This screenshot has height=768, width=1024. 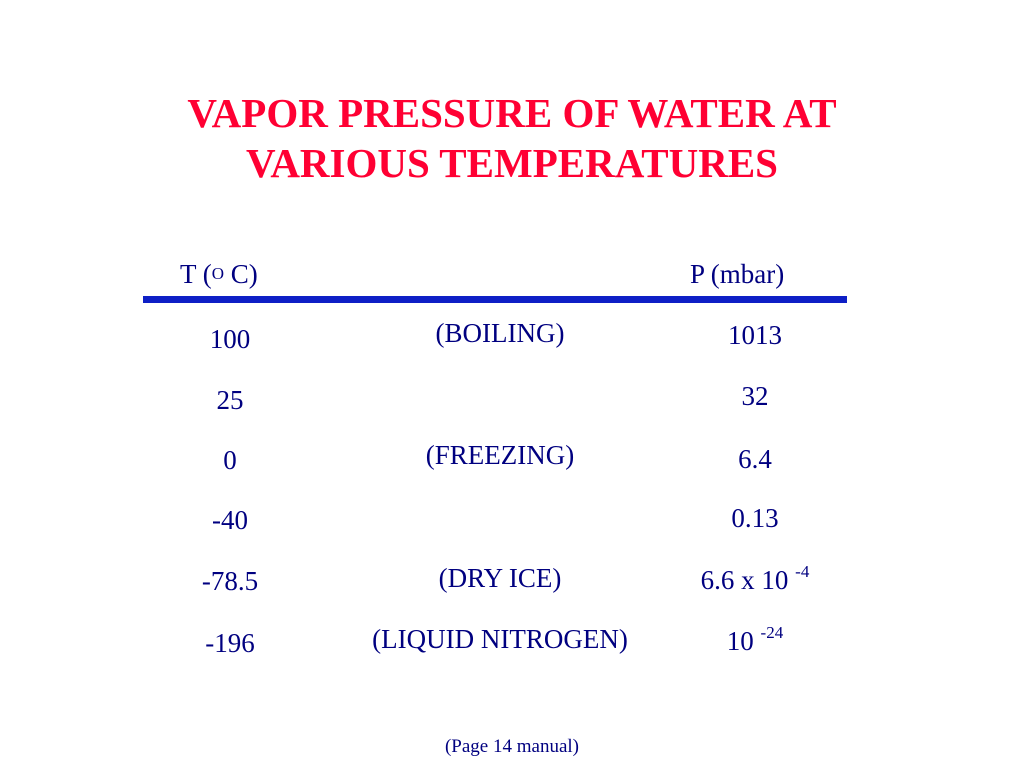 I want to click on pressure-cell: 1013, so click(x=755, y=337).